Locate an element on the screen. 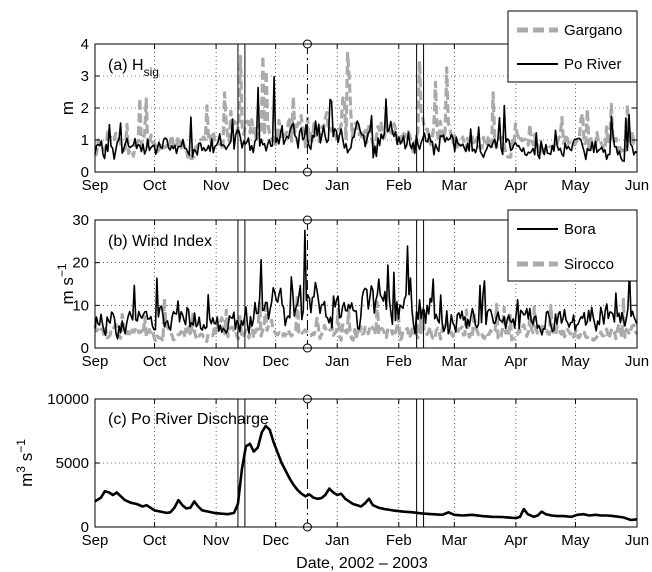 Image resolution: width=652 pixels, height=572 pixels. panel-a-label: (a) Hsig is located at coordinates (133, 68).